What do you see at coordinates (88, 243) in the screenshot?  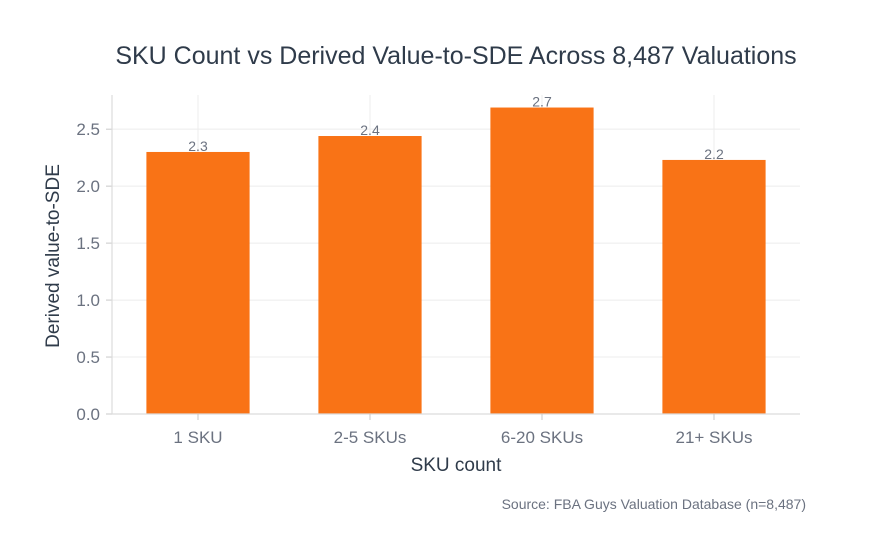 I see `y-tick-label: 1.5` at bounding box center [88, 243].